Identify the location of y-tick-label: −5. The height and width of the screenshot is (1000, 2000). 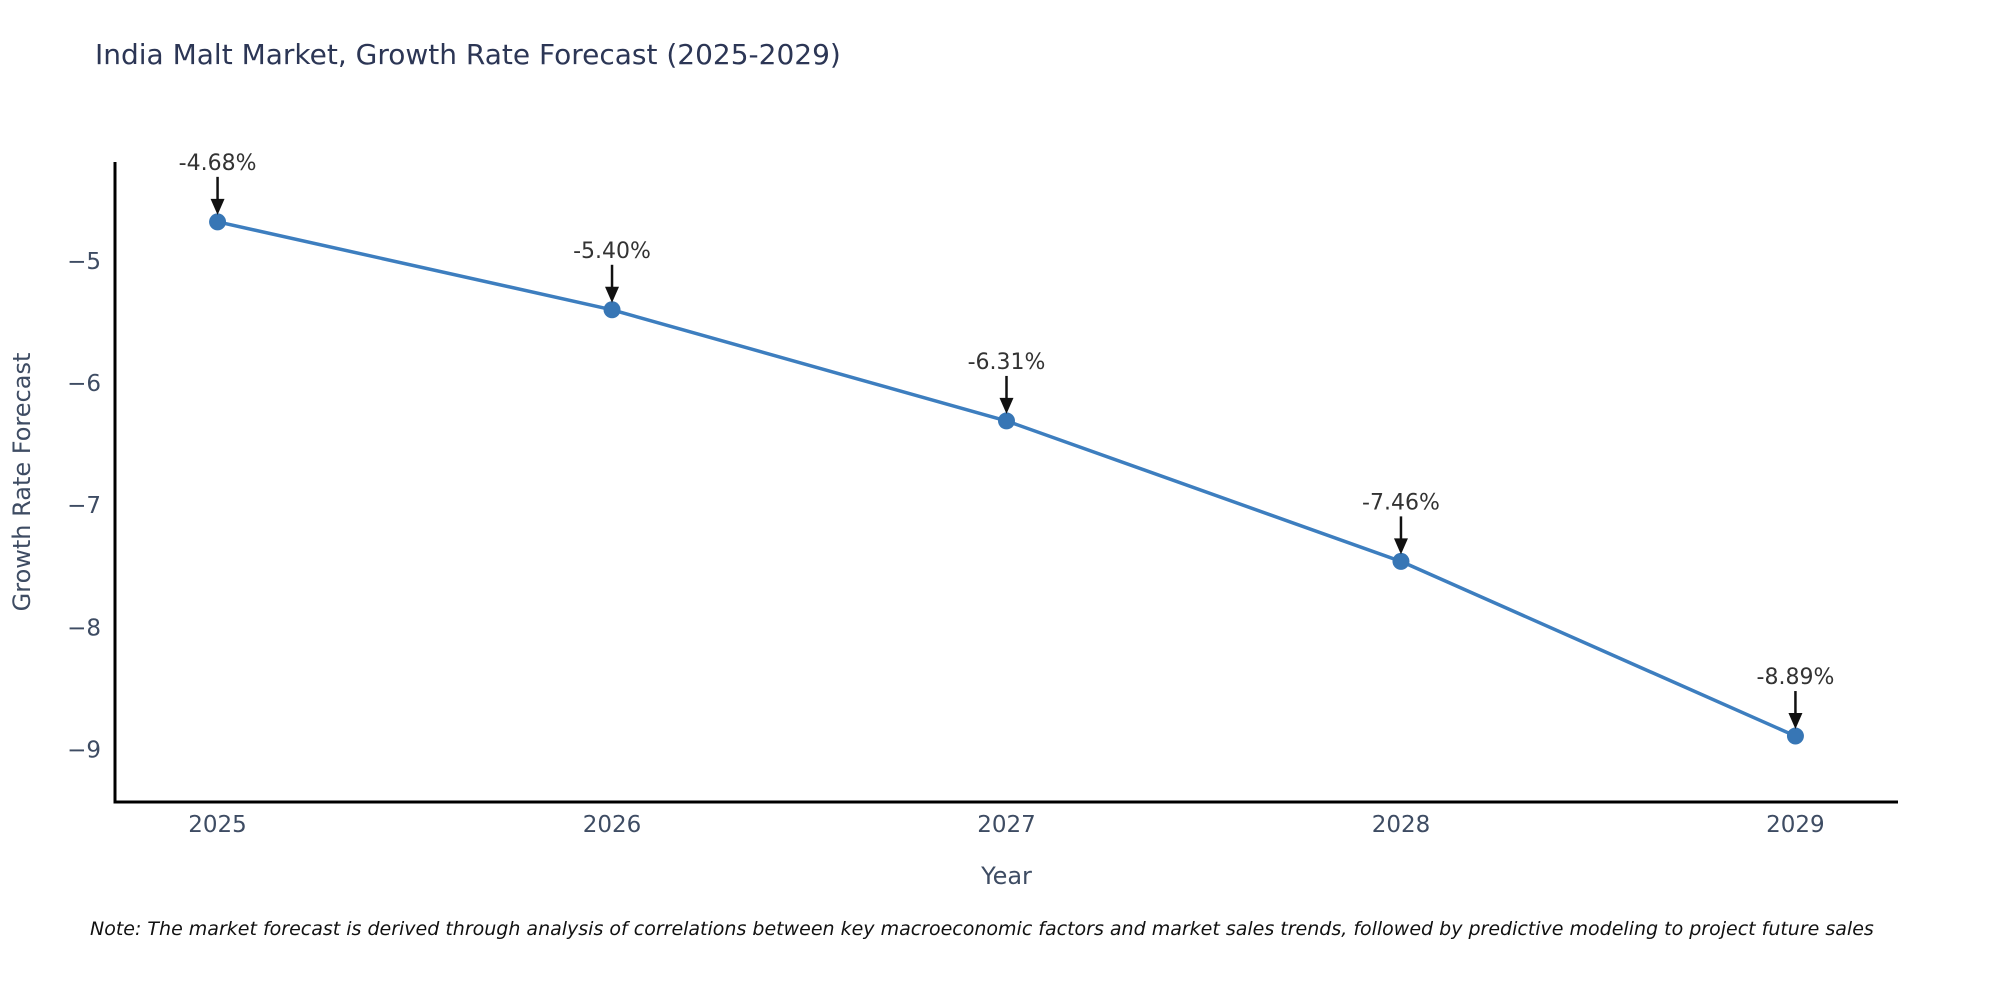
(84, 262).